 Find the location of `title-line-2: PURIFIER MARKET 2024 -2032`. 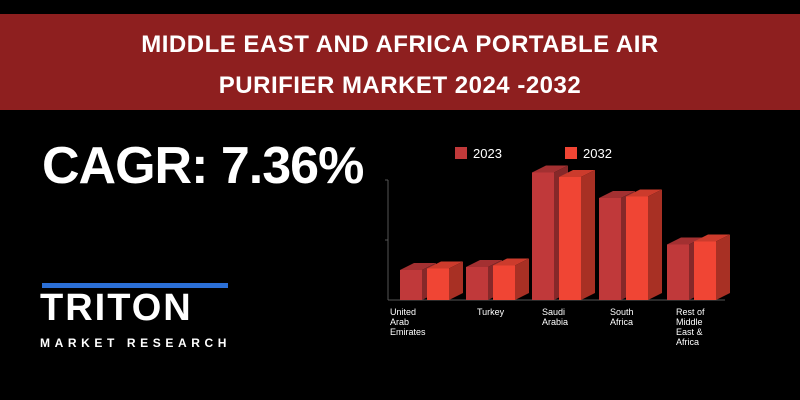

title-line-2: PURIFIER MARKET 2024 -2032 is located at coordinates (400, 85).